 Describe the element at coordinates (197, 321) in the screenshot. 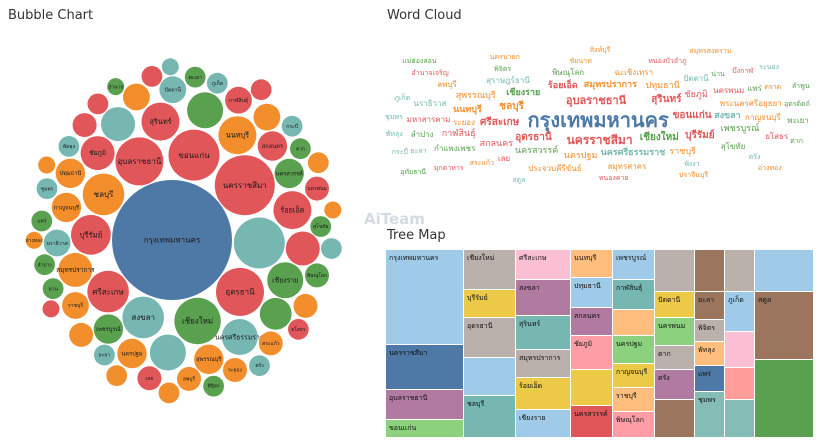

I see `bubble-label: เชียงใหม่` at that location.